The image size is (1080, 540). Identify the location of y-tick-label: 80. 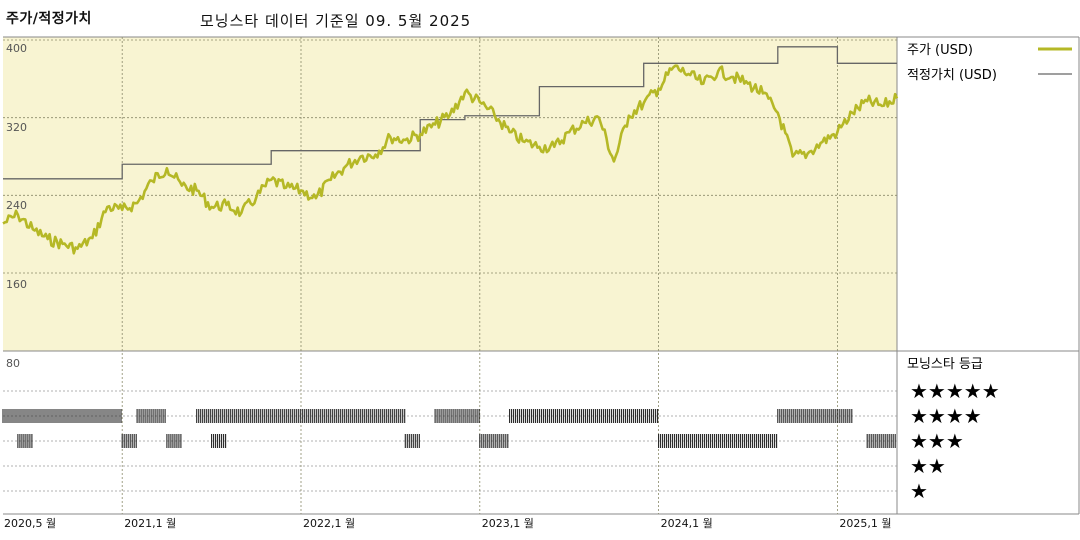
(13, 363).